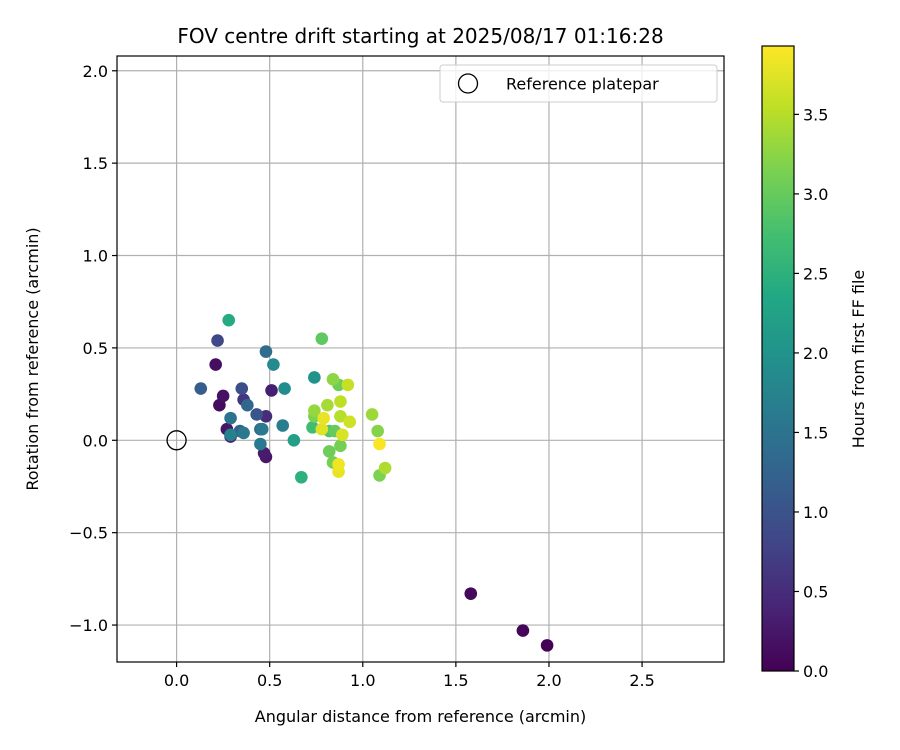 The image size is (900, 750). What do you see at coordinates (95, 71) in the screenshot?
I see `y-tick-label: 2.0` at bounding box center [95, 71].